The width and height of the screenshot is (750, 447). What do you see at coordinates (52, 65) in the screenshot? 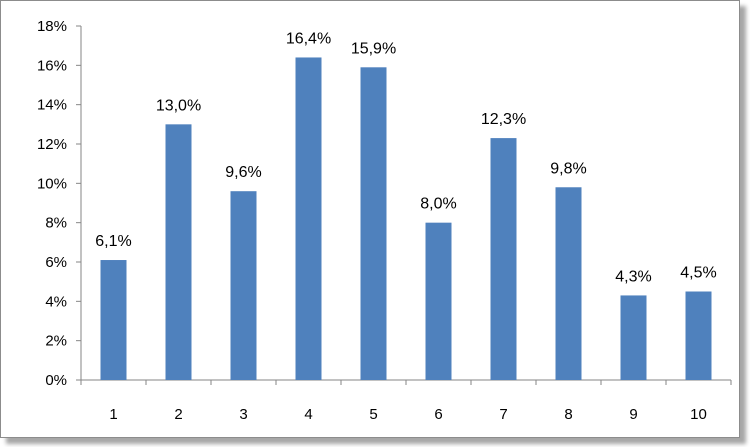
I see `y-tick-label: 16%` at bounding box center [52, 65].